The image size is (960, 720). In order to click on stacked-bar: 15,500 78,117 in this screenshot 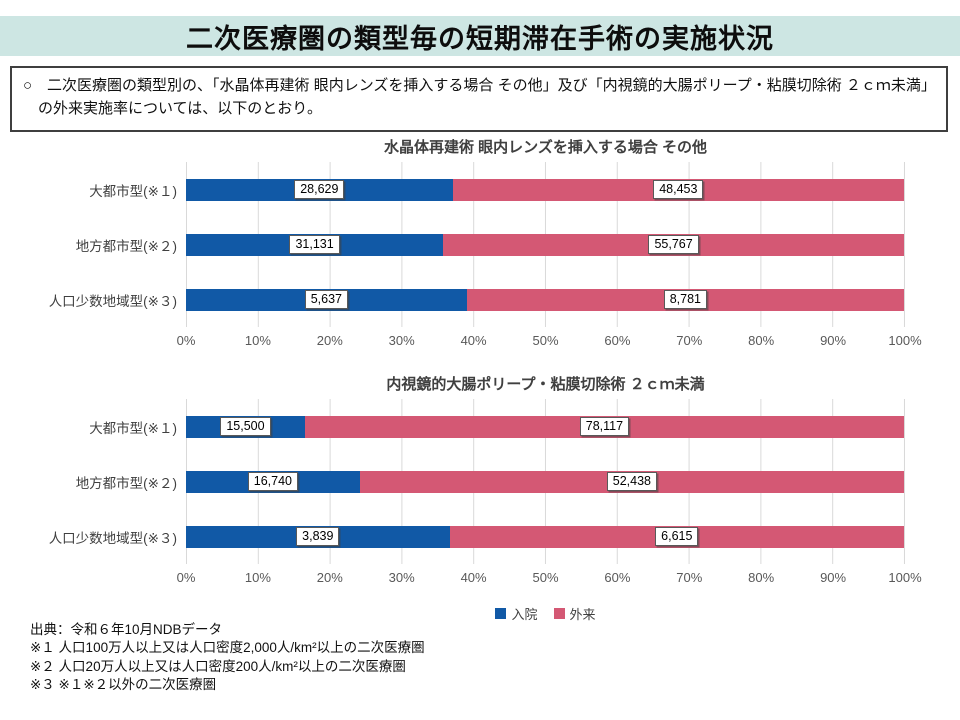, I will do `click(545, 426)`.